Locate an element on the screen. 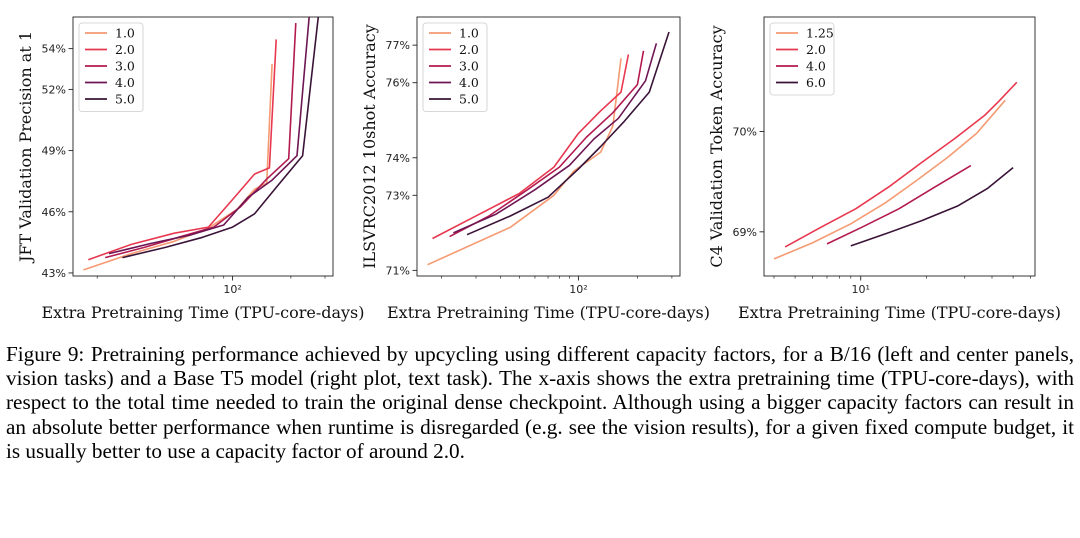  y-tick-label: 70% is located at coordinates (745, 131).